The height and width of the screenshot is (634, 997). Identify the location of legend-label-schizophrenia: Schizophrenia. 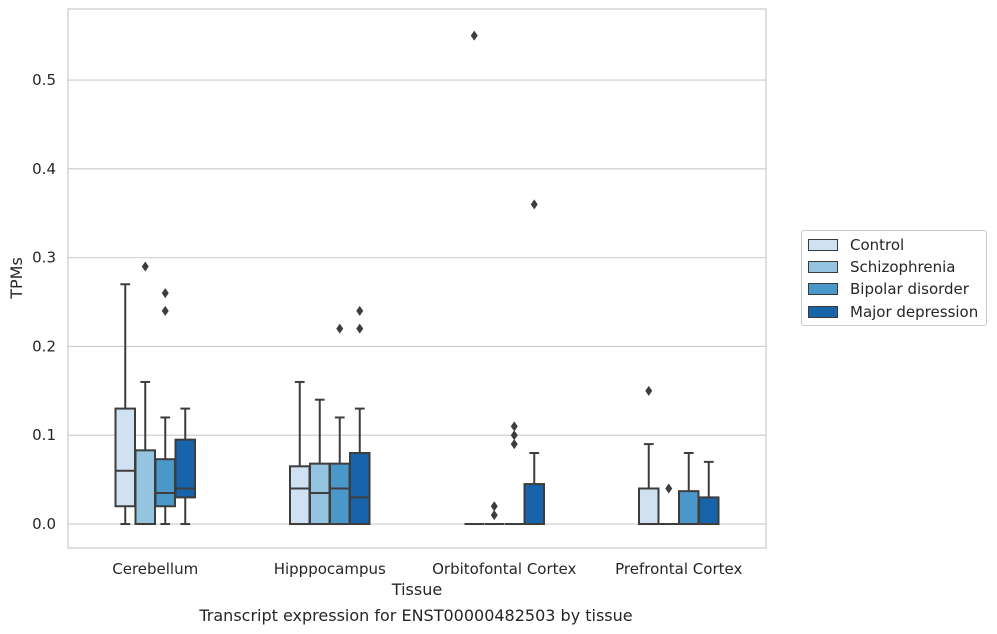
(903, 267).